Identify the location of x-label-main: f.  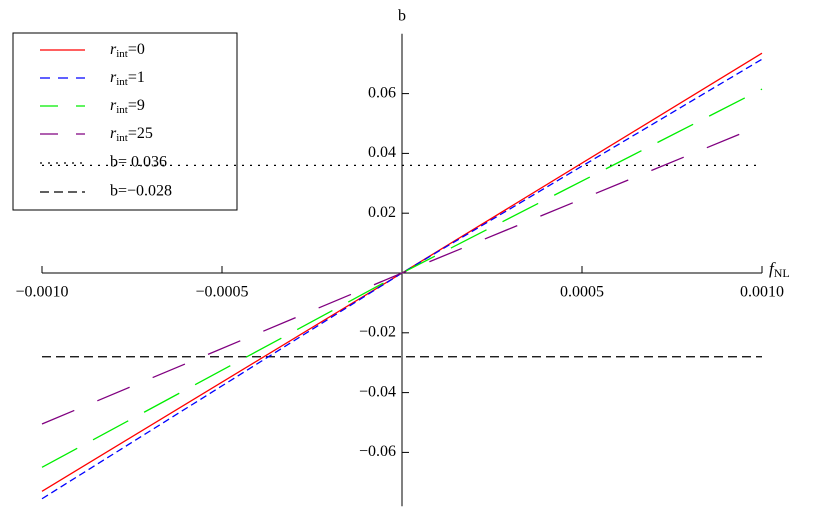
(772, 268).